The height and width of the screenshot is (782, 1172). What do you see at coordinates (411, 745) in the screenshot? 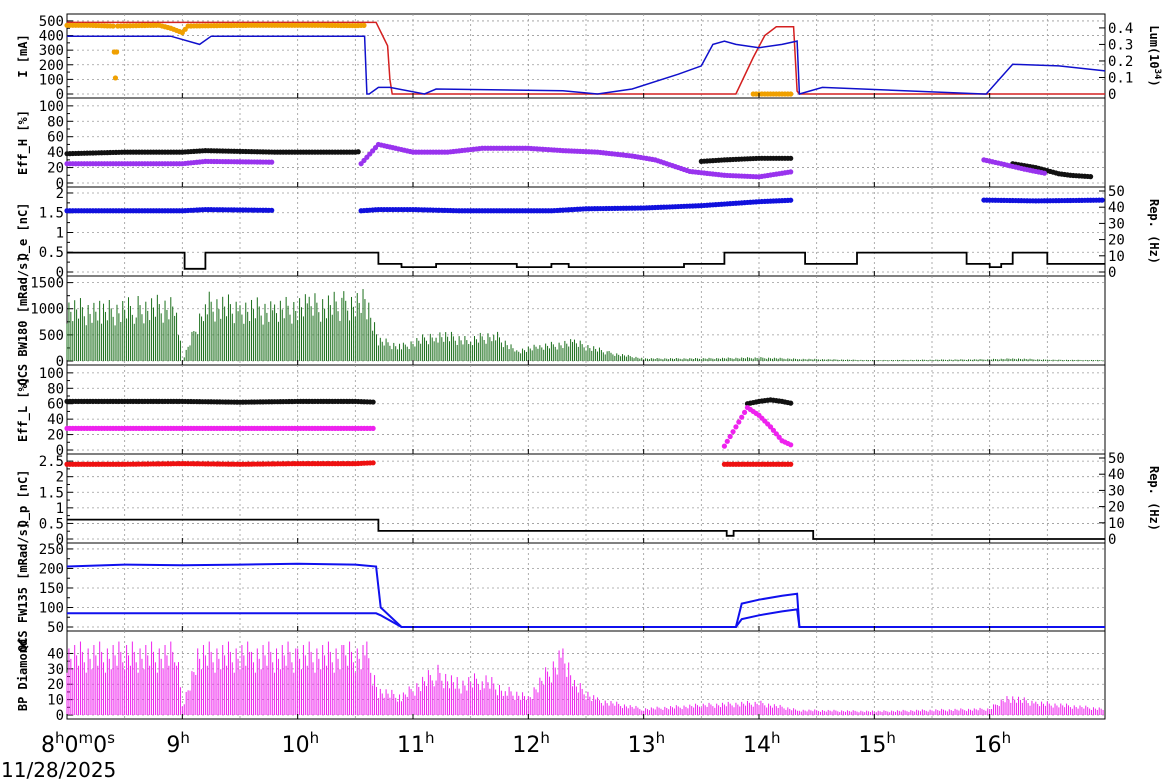
I see `x-tick-label-value: 11` at bounding box center [411, 745].